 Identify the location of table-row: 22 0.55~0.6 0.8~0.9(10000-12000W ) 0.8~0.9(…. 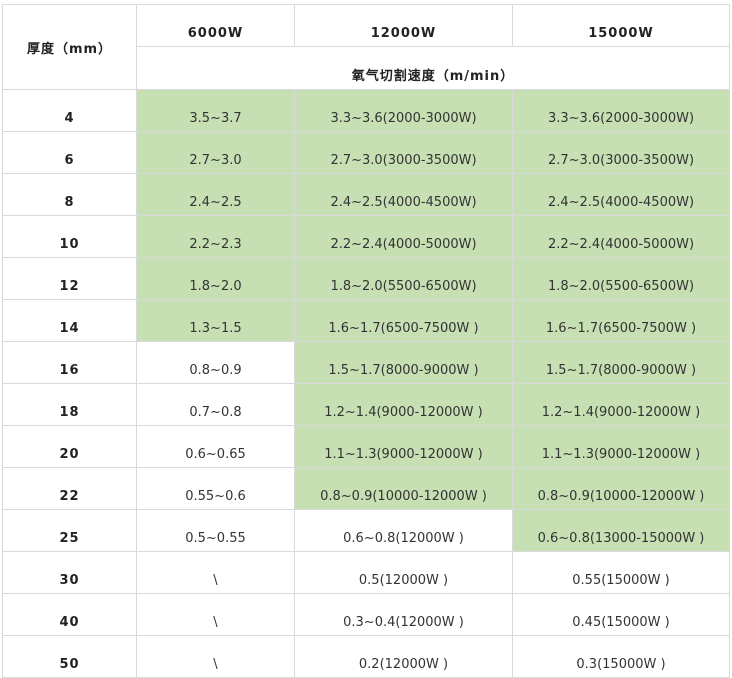
(366, 488).